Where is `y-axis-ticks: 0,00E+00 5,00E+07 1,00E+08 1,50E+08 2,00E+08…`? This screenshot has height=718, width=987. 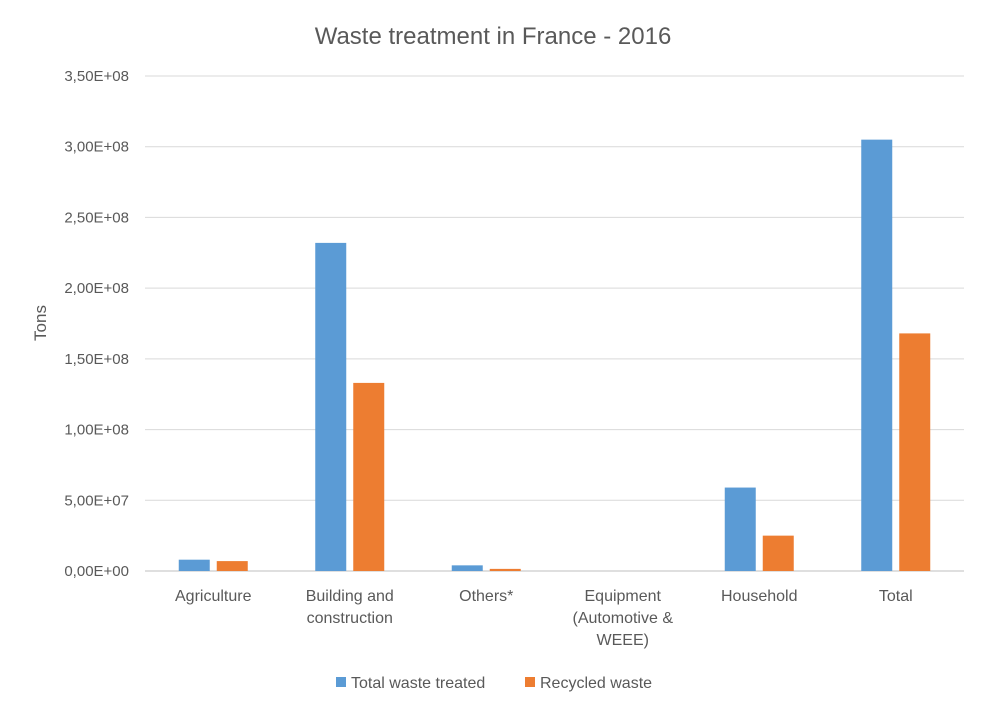
y-axis-ticks: 0,00E+00 5,00E+07 1,00E+08 1,50E+08 2,00E+08… is located at coordinates (96, 324).